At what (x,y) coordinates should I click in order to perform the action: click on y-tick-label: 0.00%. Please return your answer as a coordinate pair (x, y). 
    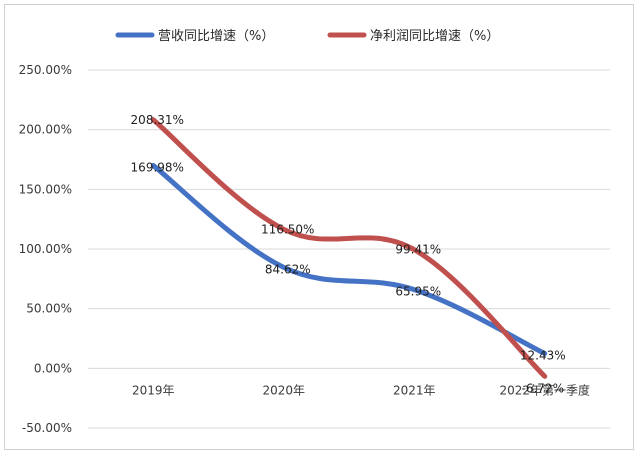
    Looking at the image, I should click on (53, 368).